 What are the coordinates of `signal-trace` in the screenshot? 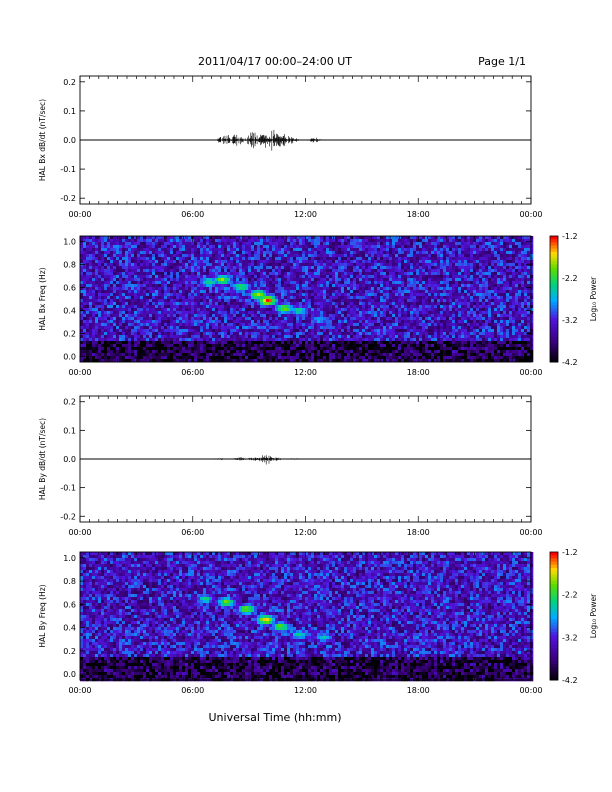 It's located at (305, 460).